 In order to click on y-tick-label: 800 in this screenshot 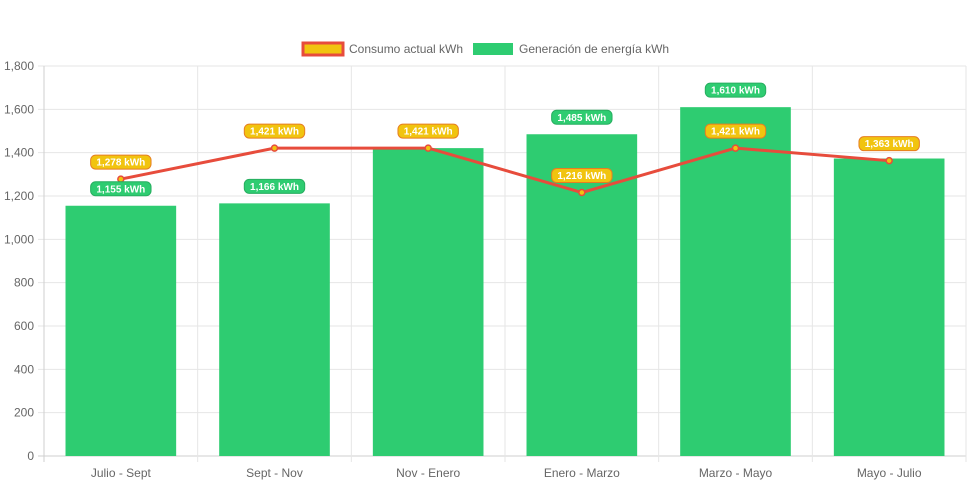, I will do `click(24, 283)`.